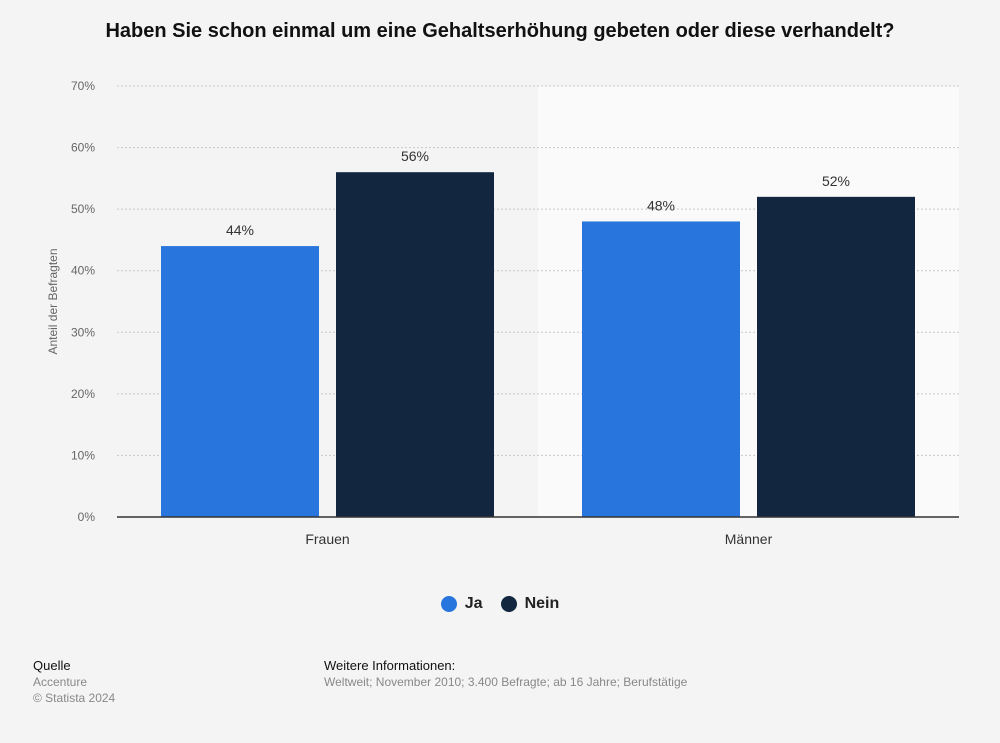 This screenshot has width=1000, height=743. Describe the element at coordinates (240, 230) in the screenshot. I see `data-label: 44%` at that location.